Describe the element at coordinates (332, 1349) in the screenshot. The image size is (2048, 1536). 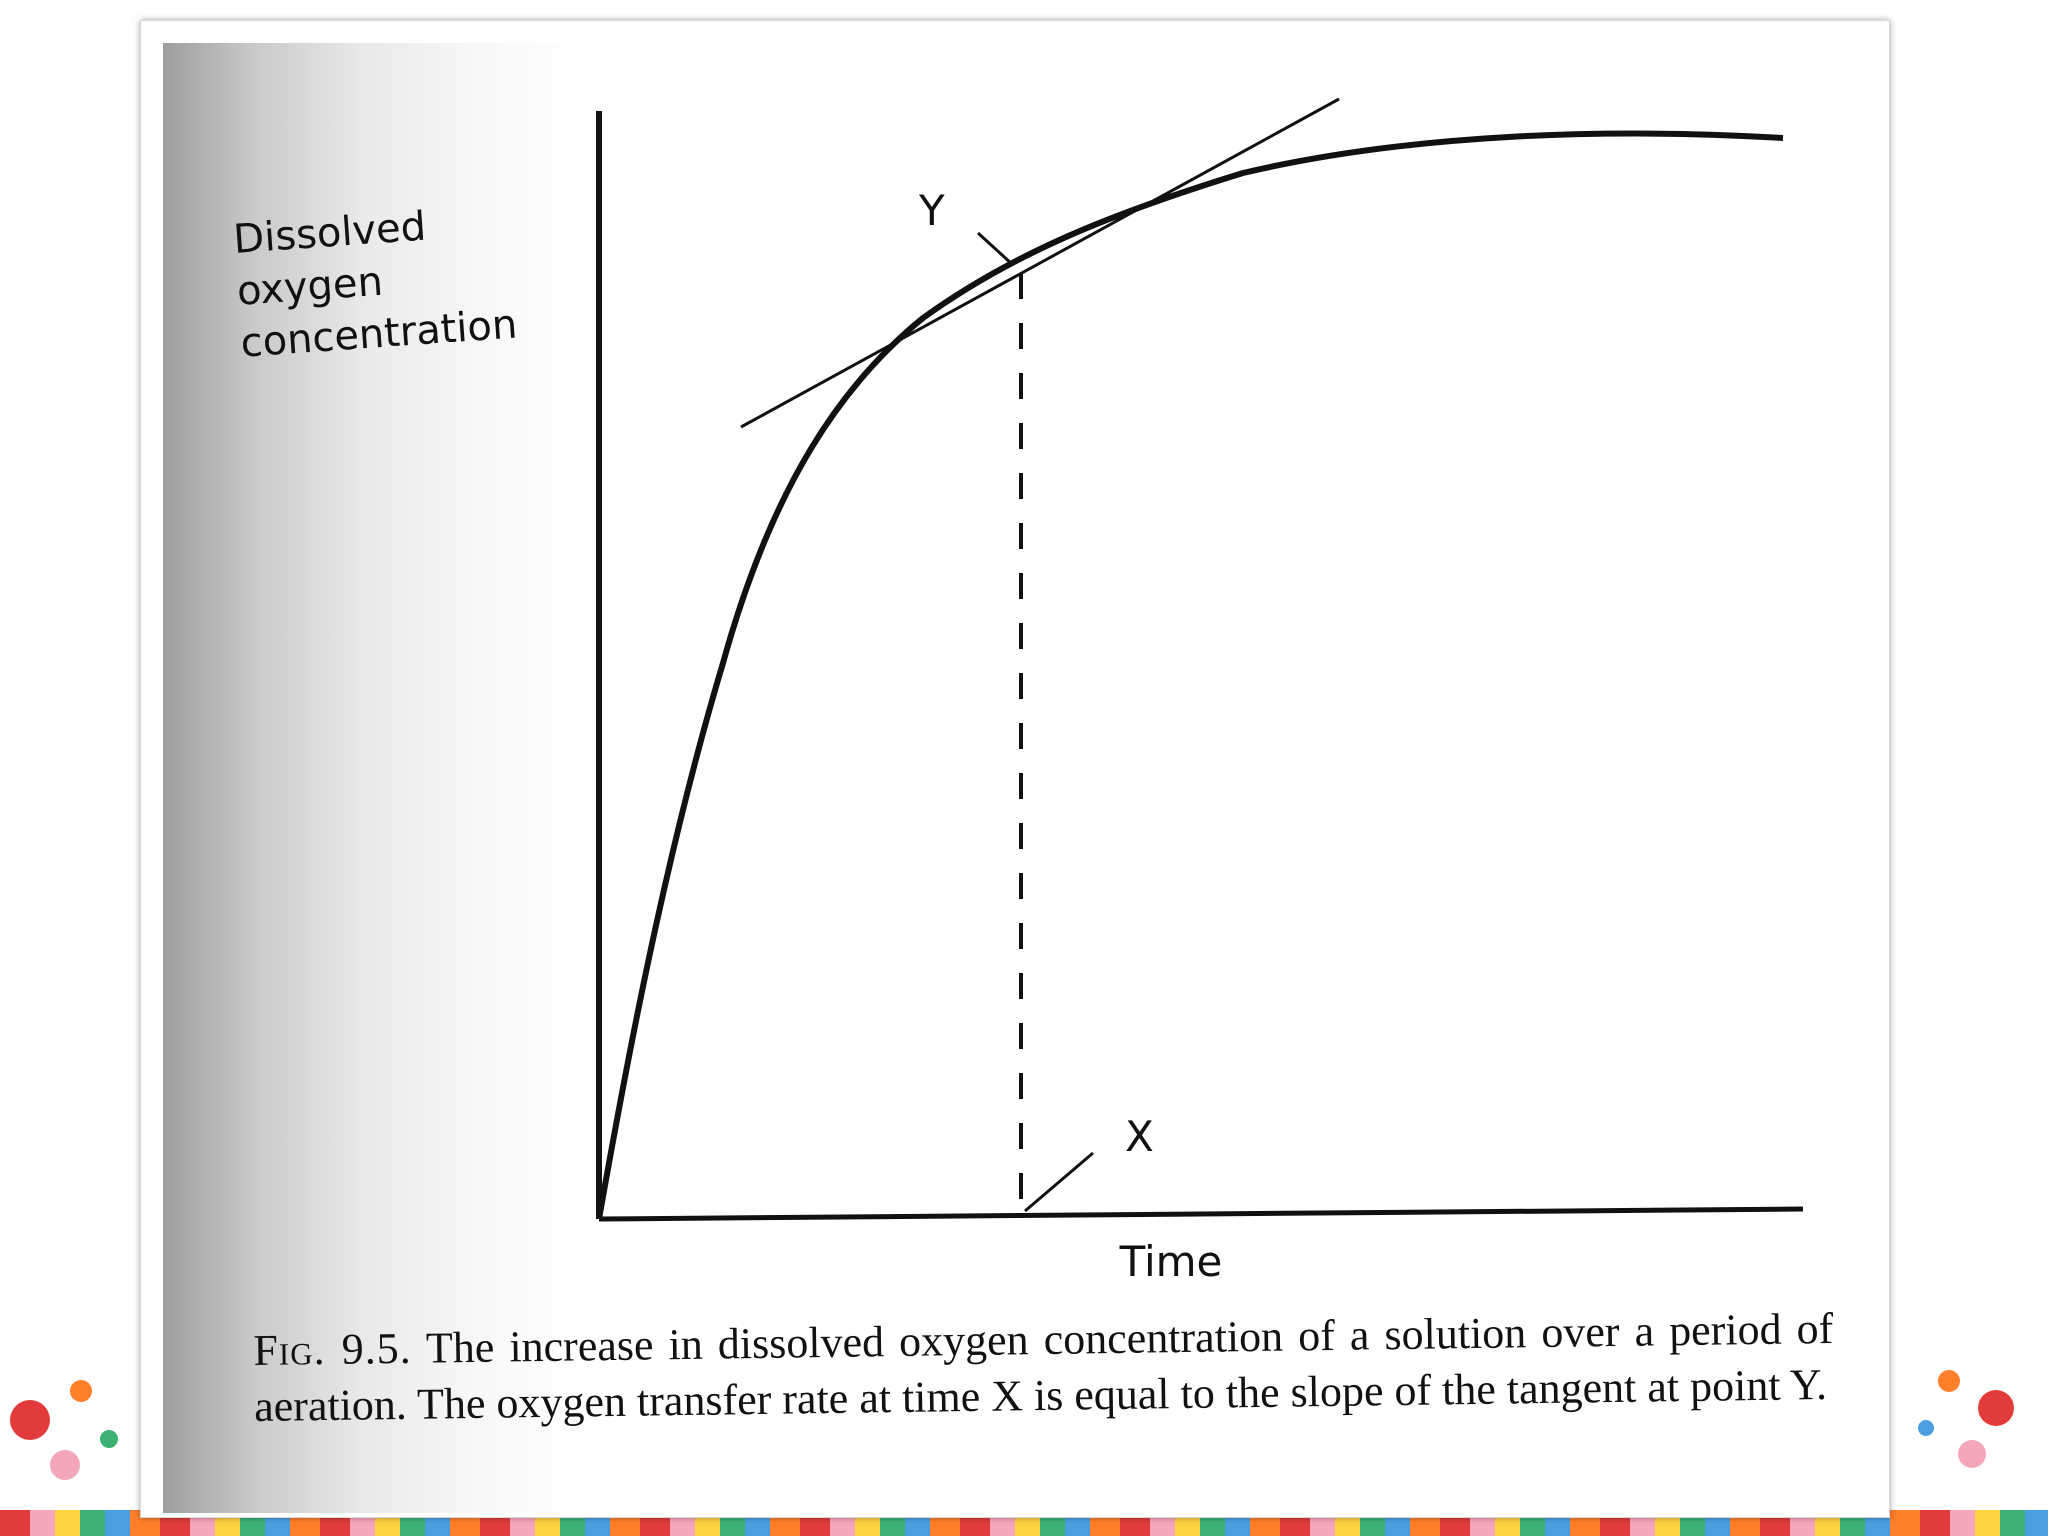
I see `figure-number: Fig. 9.5.` at that location.